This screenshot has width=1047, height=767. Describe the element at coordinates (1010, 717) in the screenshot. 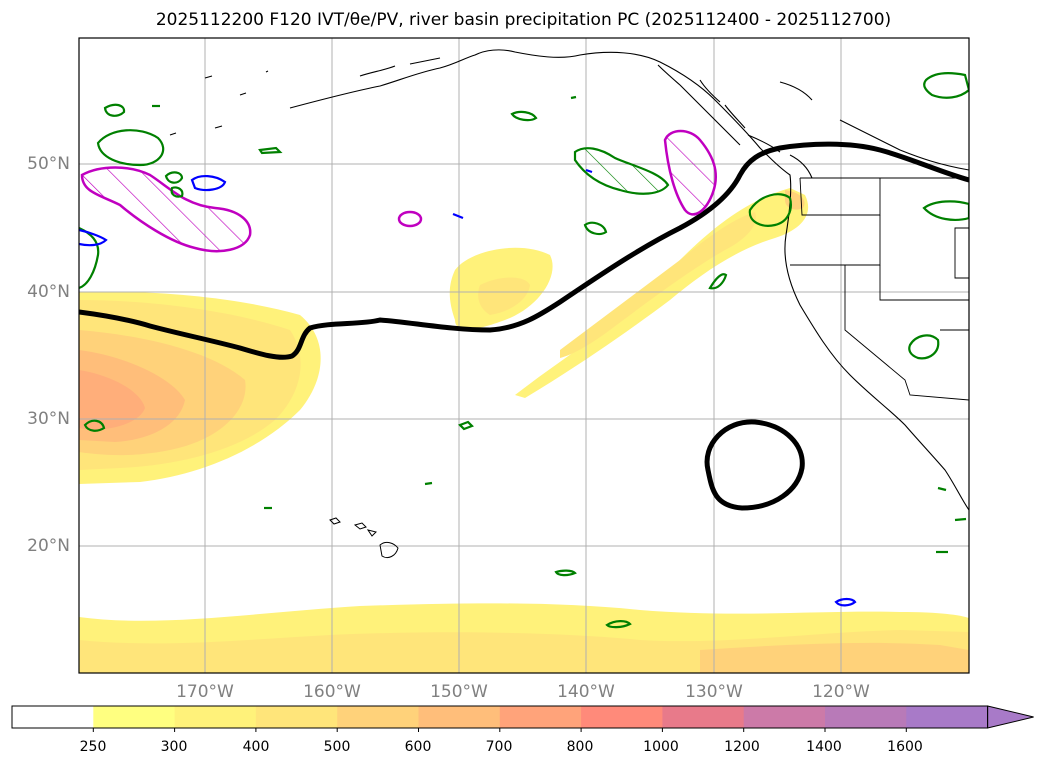

I see `colorbar-extend-arrow` at that location.